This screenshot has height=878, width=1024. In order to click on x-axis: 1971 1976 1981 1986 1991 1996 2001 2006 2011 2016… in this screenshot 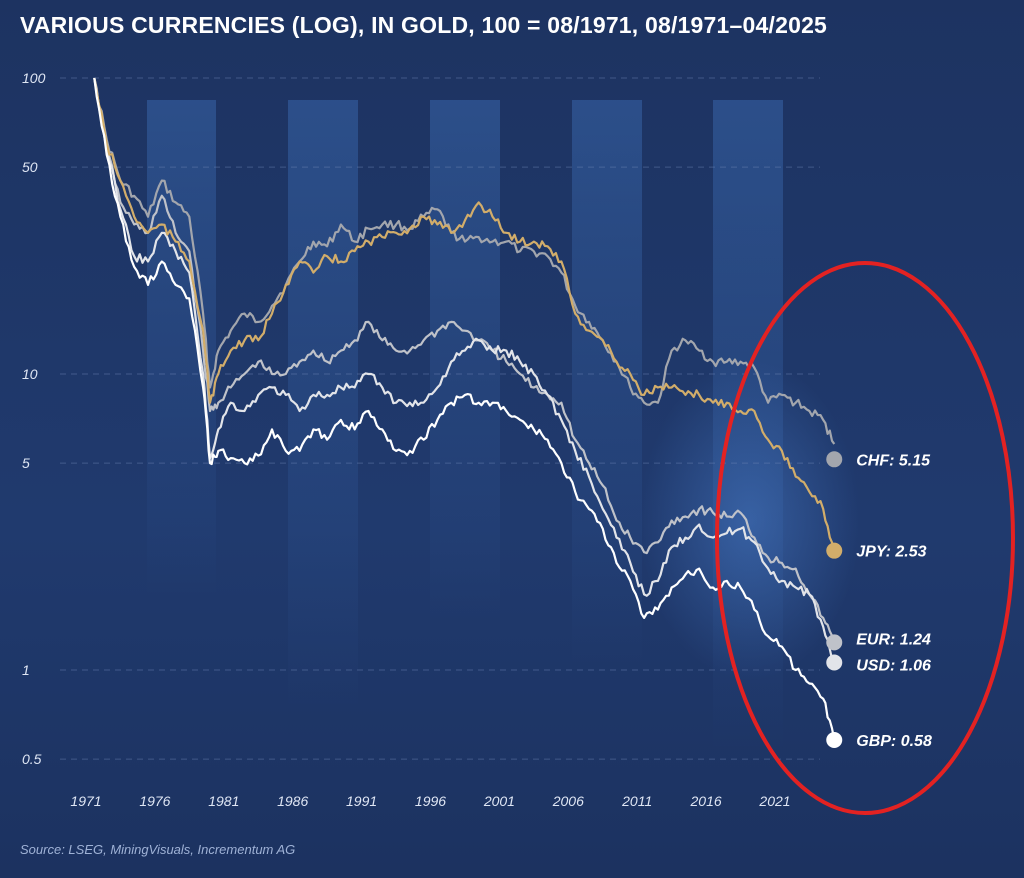, I will do `click(430, 801)`.